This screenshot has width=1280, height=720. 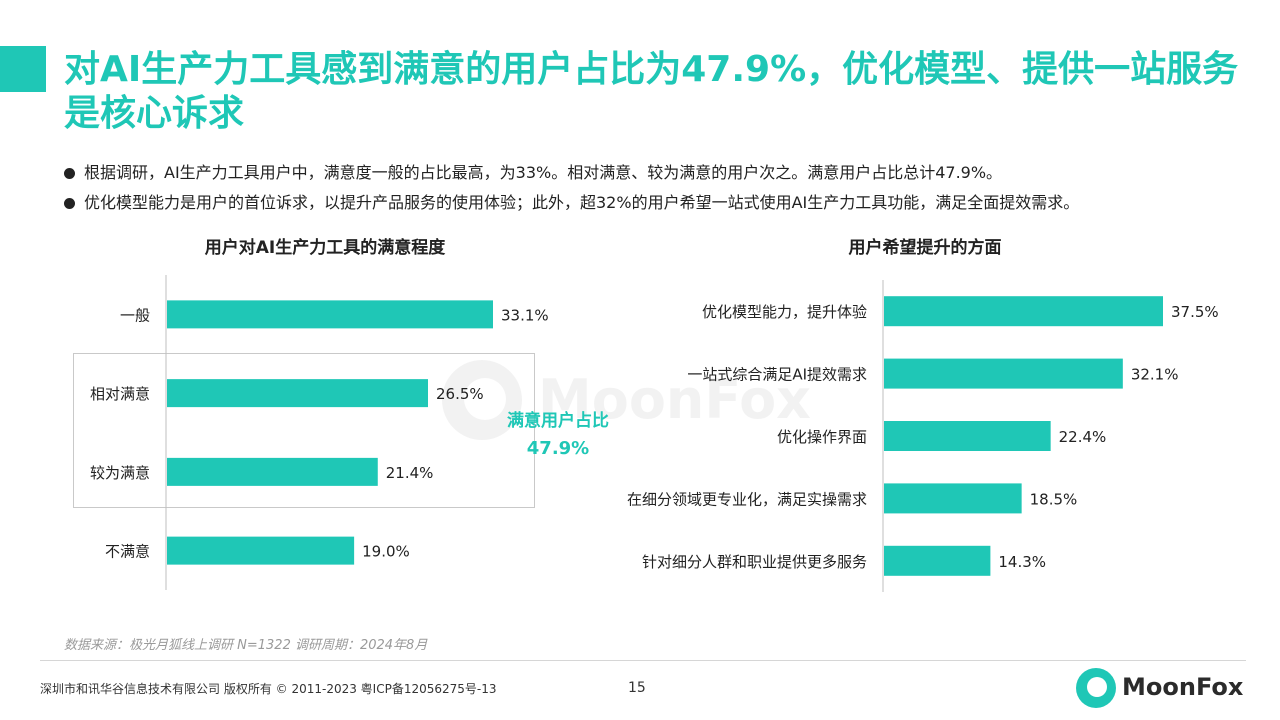 What do you see at coordinates (558, 448) in the screenshot?
I see `satisfied-share-value: 47.9%` at bounding box center [558, 448].